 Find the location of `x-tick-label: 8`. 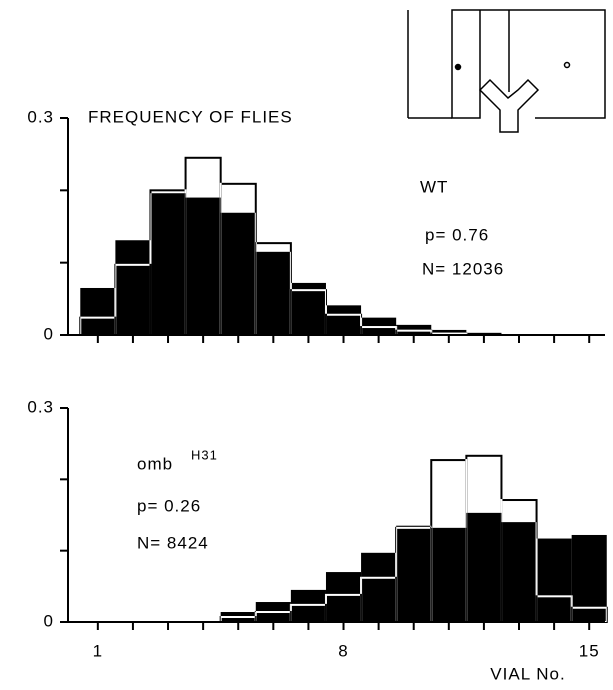

x-tick-label: 8 is located at coordinates (343, 650).